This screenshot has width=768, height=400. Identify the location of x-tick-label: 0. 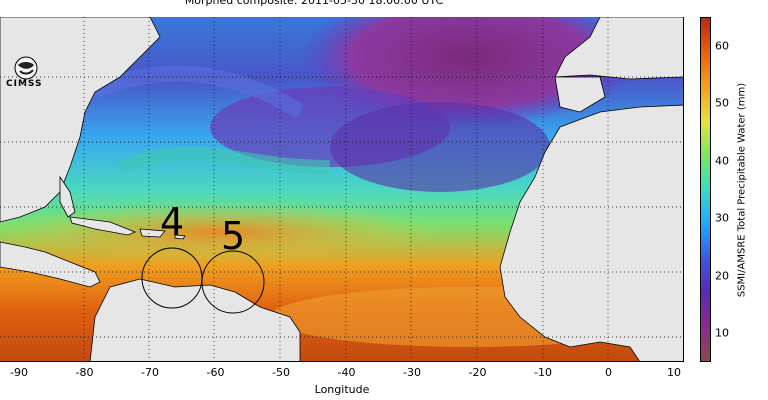
(608, 372).